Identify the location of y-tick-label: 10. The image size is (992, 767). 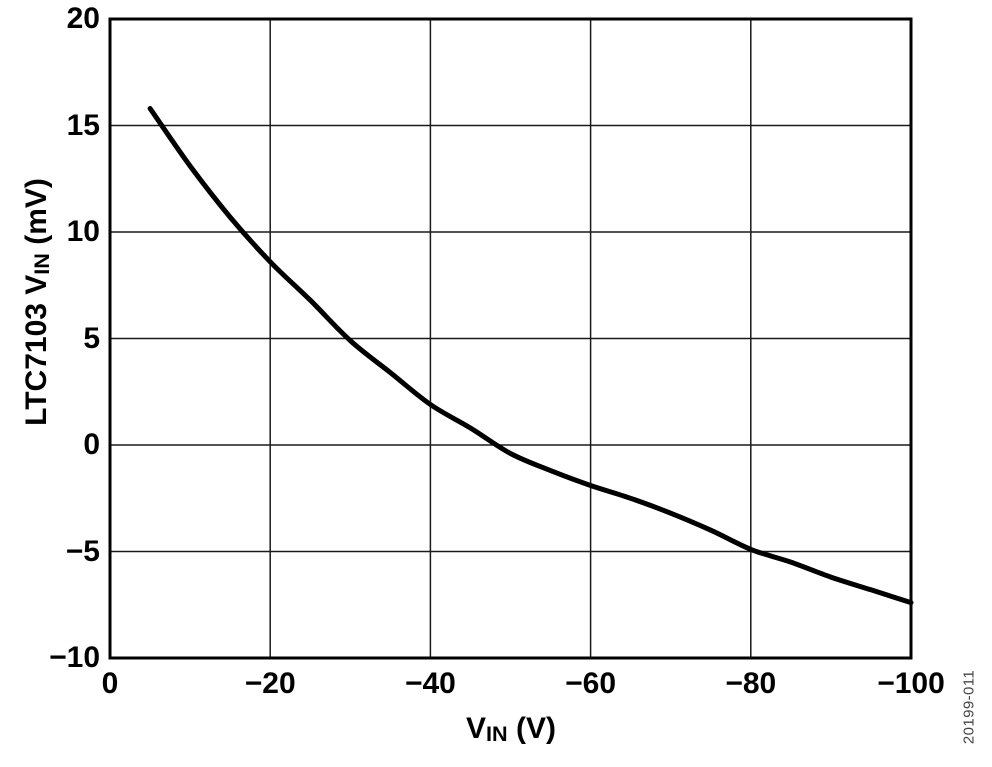
(83, 231).